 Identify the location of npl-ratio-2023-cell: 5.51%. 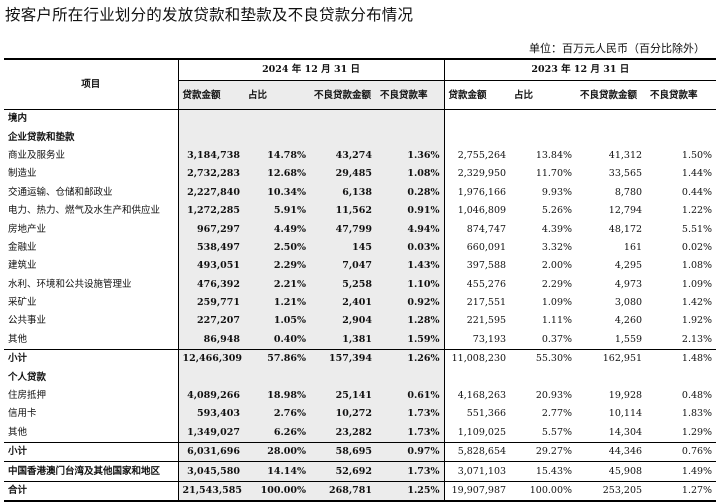
(697, 229).